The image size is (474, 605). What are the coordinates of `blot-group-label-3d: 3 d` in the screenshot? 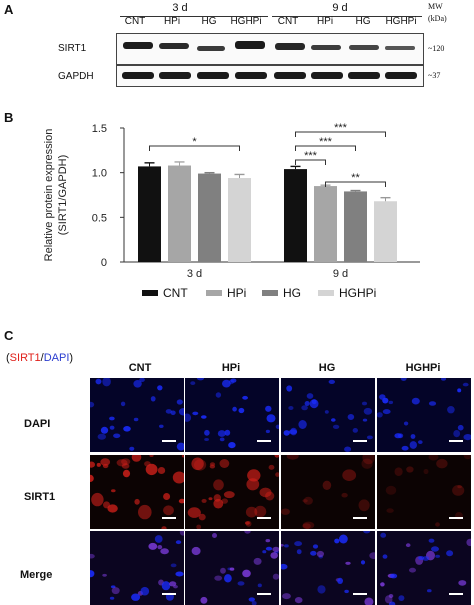 It's located at (180, 8).